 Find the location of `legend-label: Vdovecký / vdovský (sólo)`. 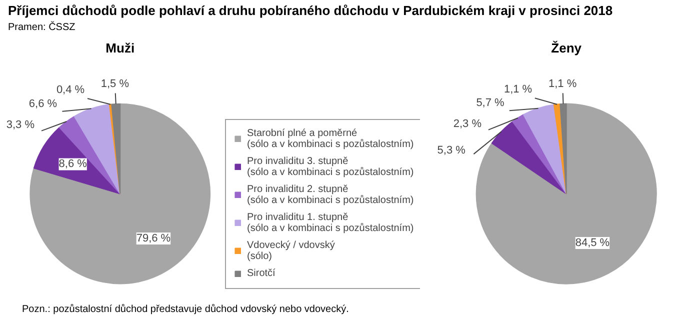

legend-label: Vdovecký / vdovský (sólo) is located at coordinates (291, 251).